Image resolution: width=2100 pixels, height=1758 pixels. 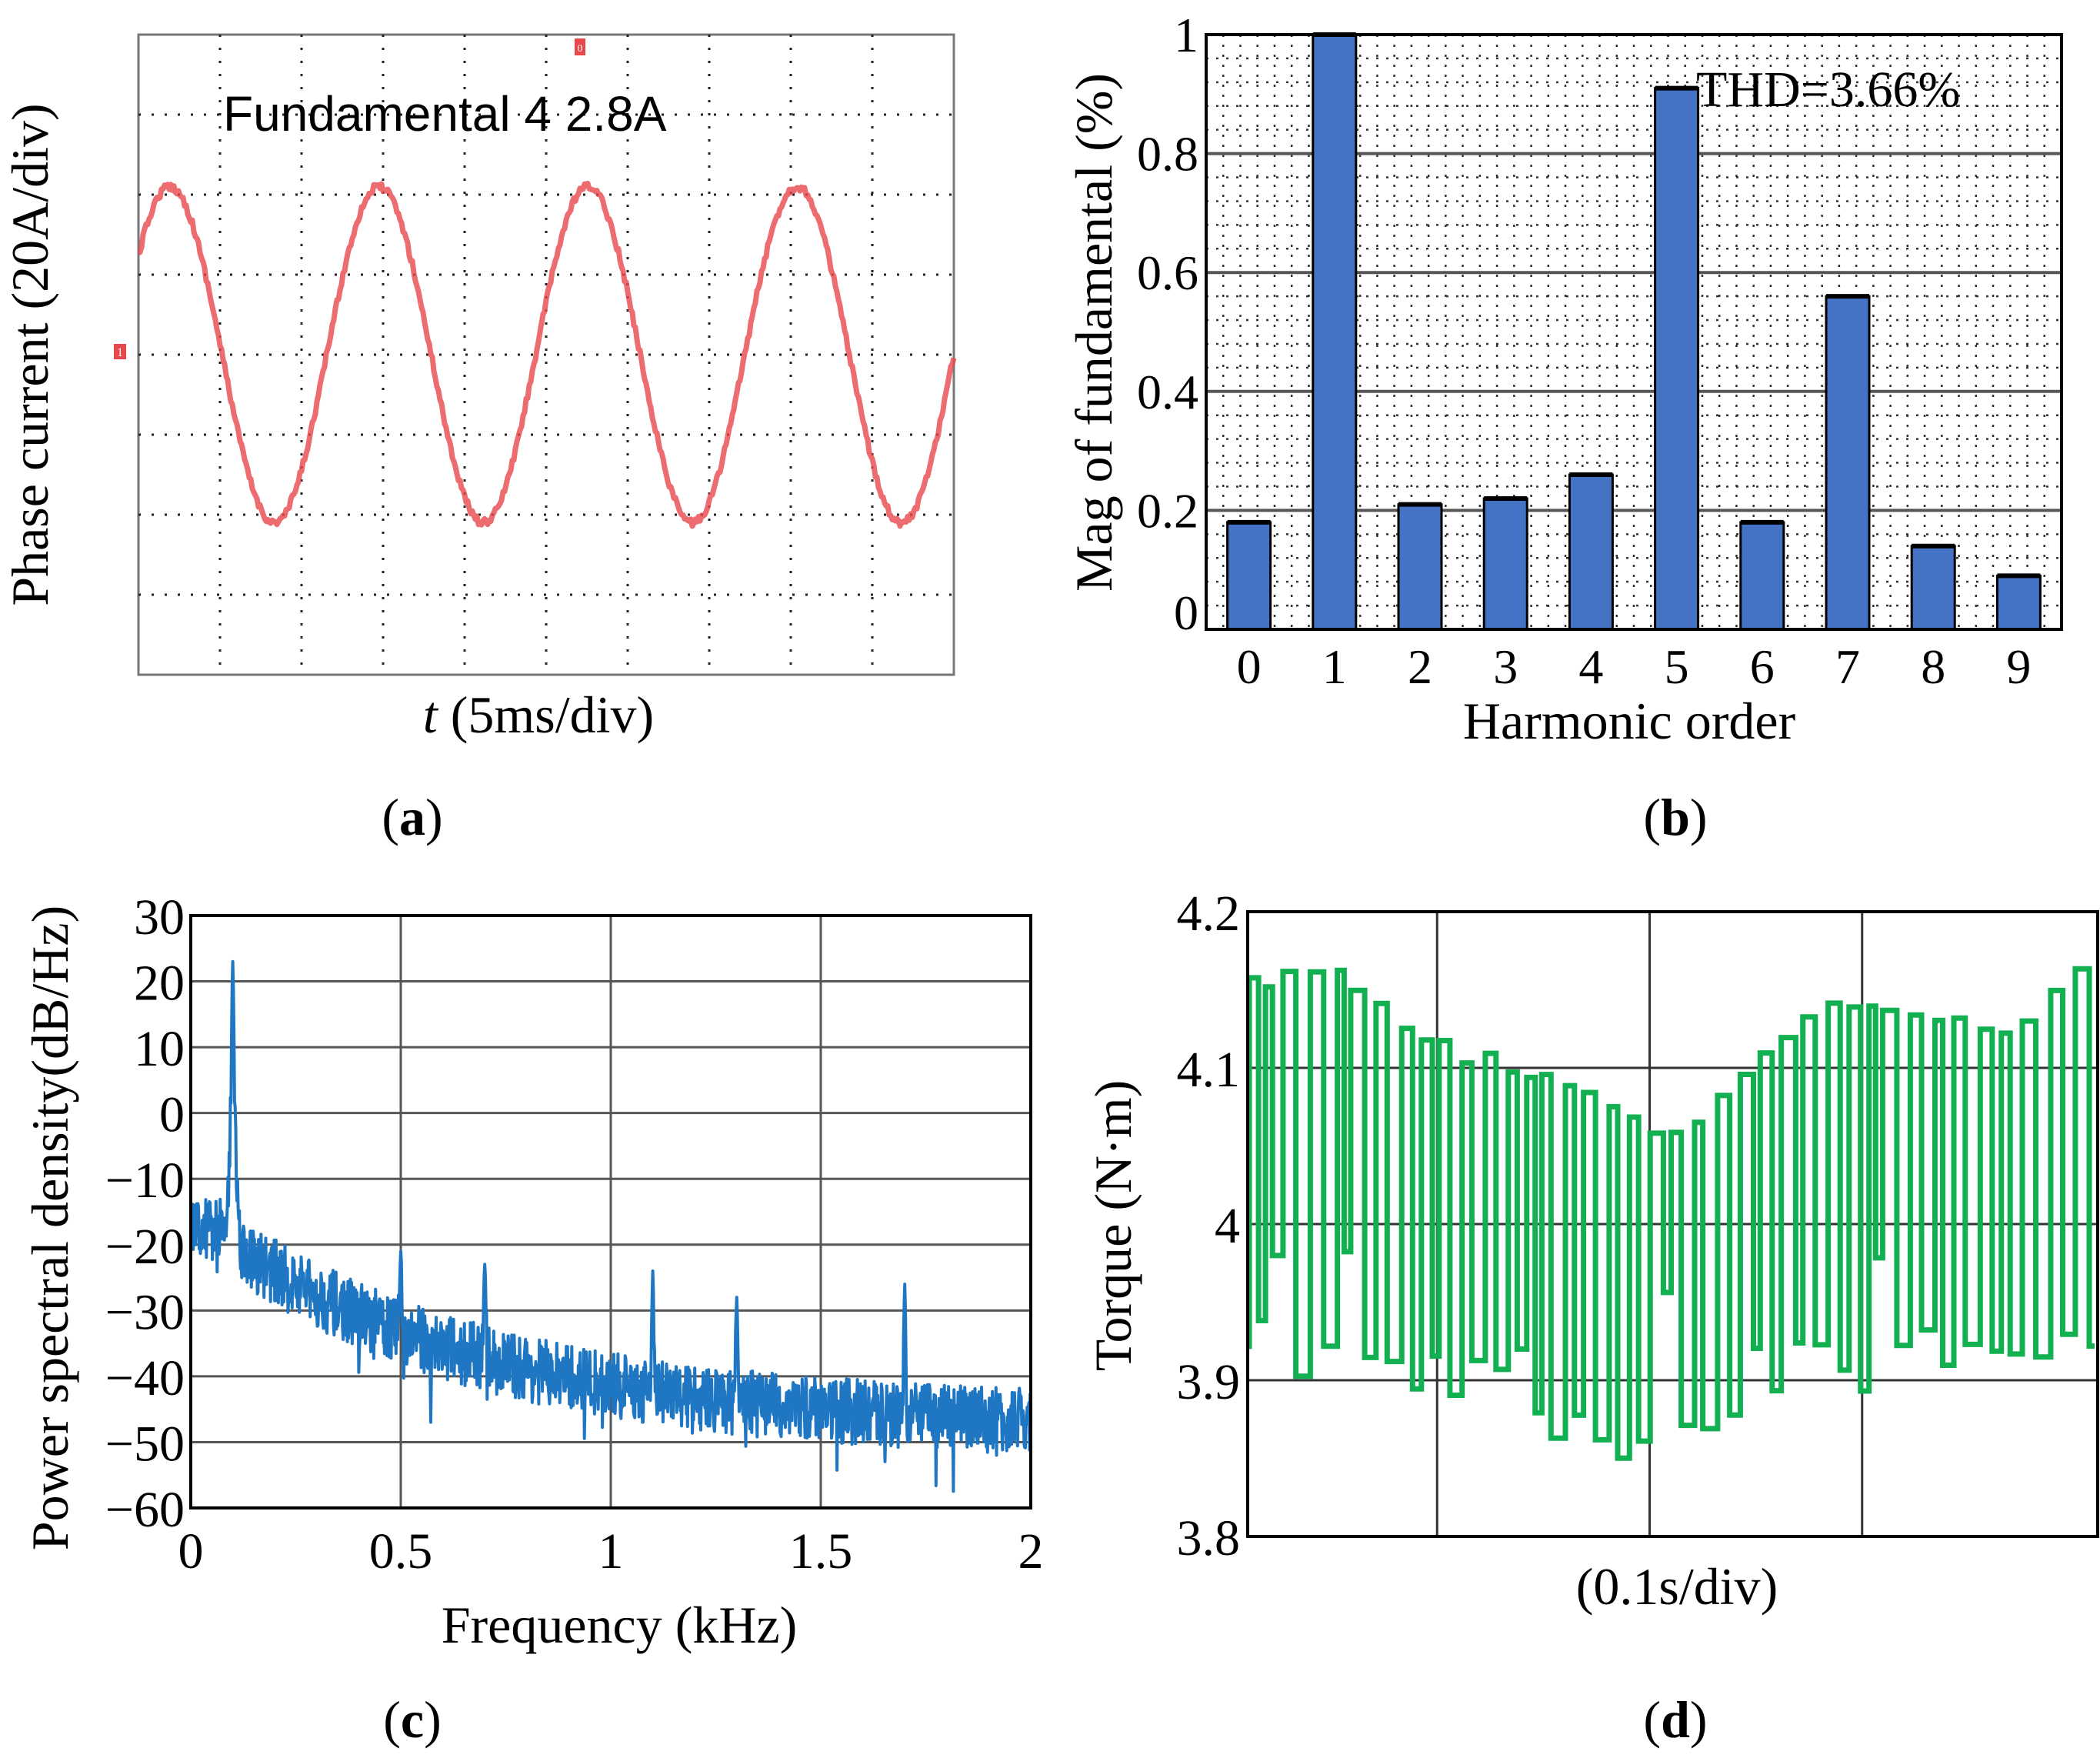 I want to click on x-axis-label-a: t (5ms/div), so click(x=539, y=715).